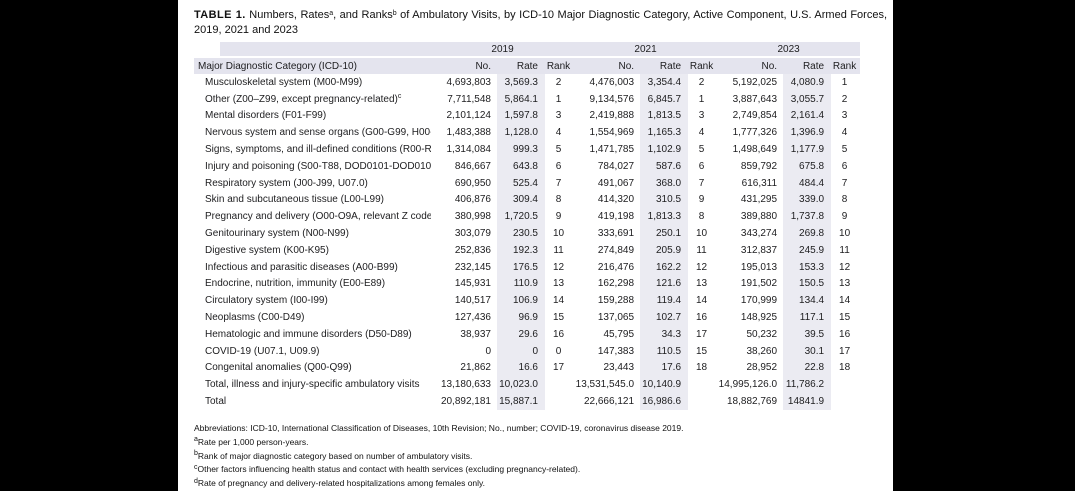 The width and height of the screenshot is (1075, 491). What do you see at coordinates (521, 233) in the screenshot?
I see `cell-rate: 230.5` at bounding box center [521, 233].